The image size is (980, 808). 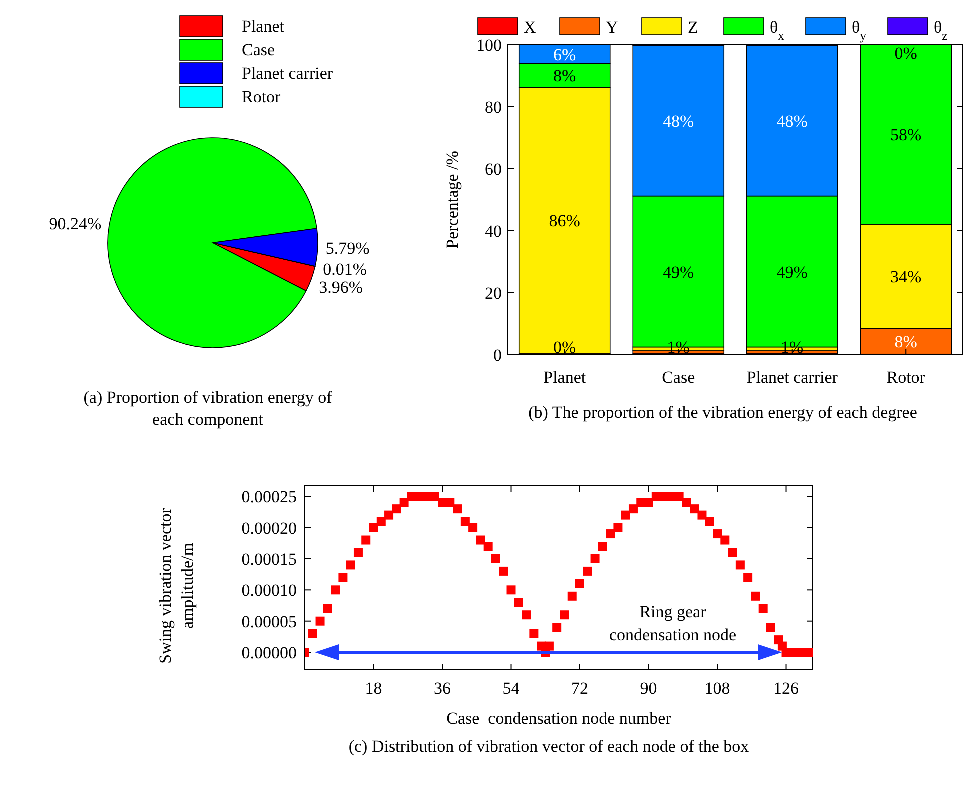 I want to click on y-tick-label: 0.00005, so click(x=269, y=622).